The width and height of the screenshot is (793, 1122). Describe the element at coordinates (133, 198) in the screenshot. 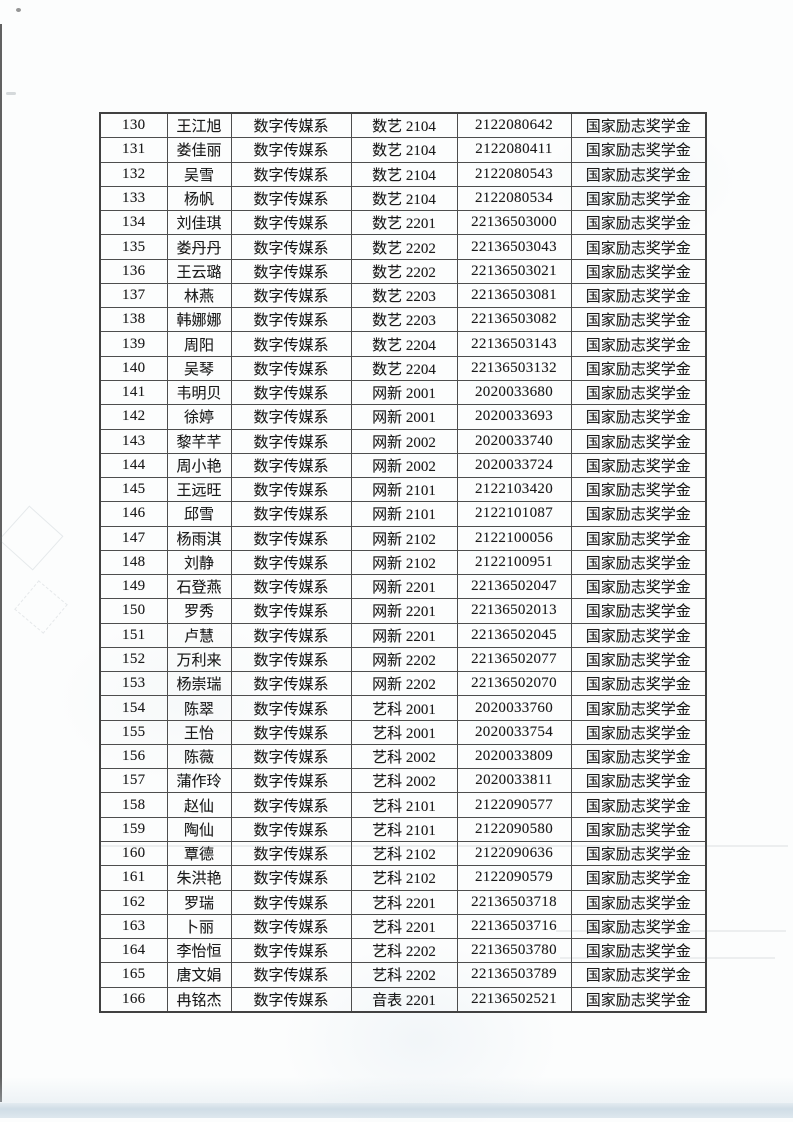

I see `cell-serial-number: 133` at that location.